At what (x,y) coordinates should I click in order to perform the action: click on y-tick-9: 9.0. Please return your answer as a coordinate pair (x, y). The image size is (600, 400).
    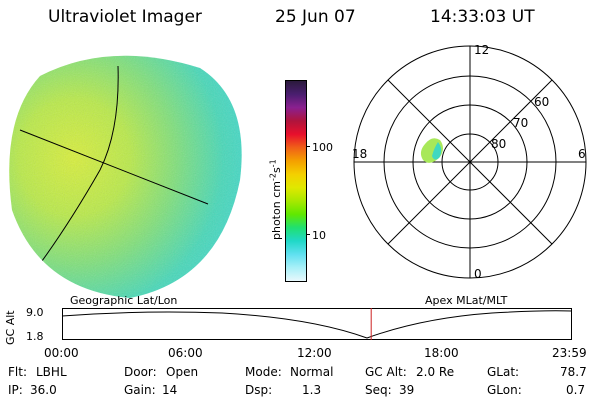
    Looking at the image, I should click on (35, 312).